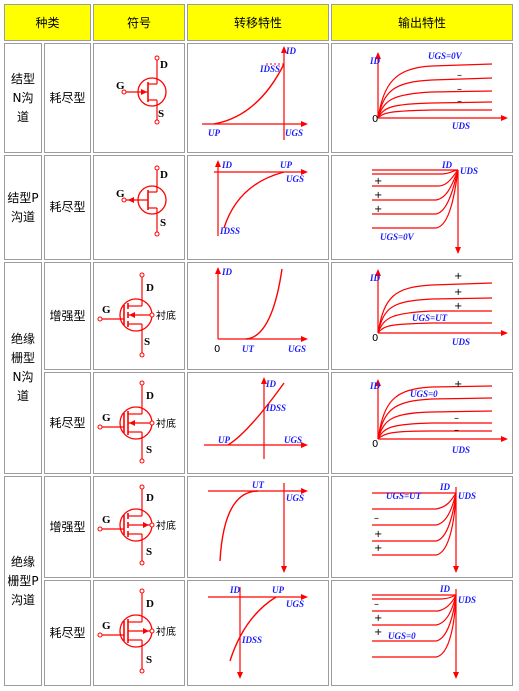  Describe the element at coordinates (258, 22) in the screenshot. I see `header-transfer: 转移特性` at that location.